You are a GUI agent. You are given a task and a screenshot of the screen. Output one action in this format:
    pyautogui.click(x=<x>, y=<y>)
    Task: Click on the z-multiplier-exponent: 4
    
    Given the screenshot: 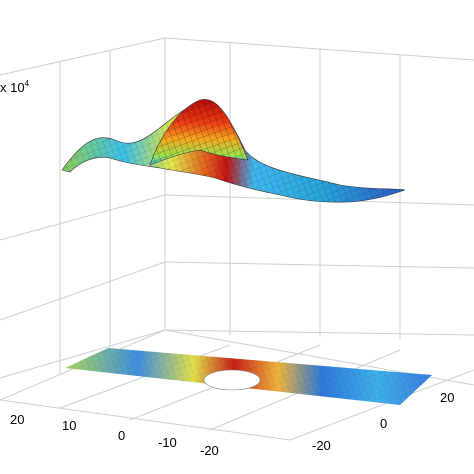 What is the action you would take?
    pyautogui.click(x=27, y=83)
    